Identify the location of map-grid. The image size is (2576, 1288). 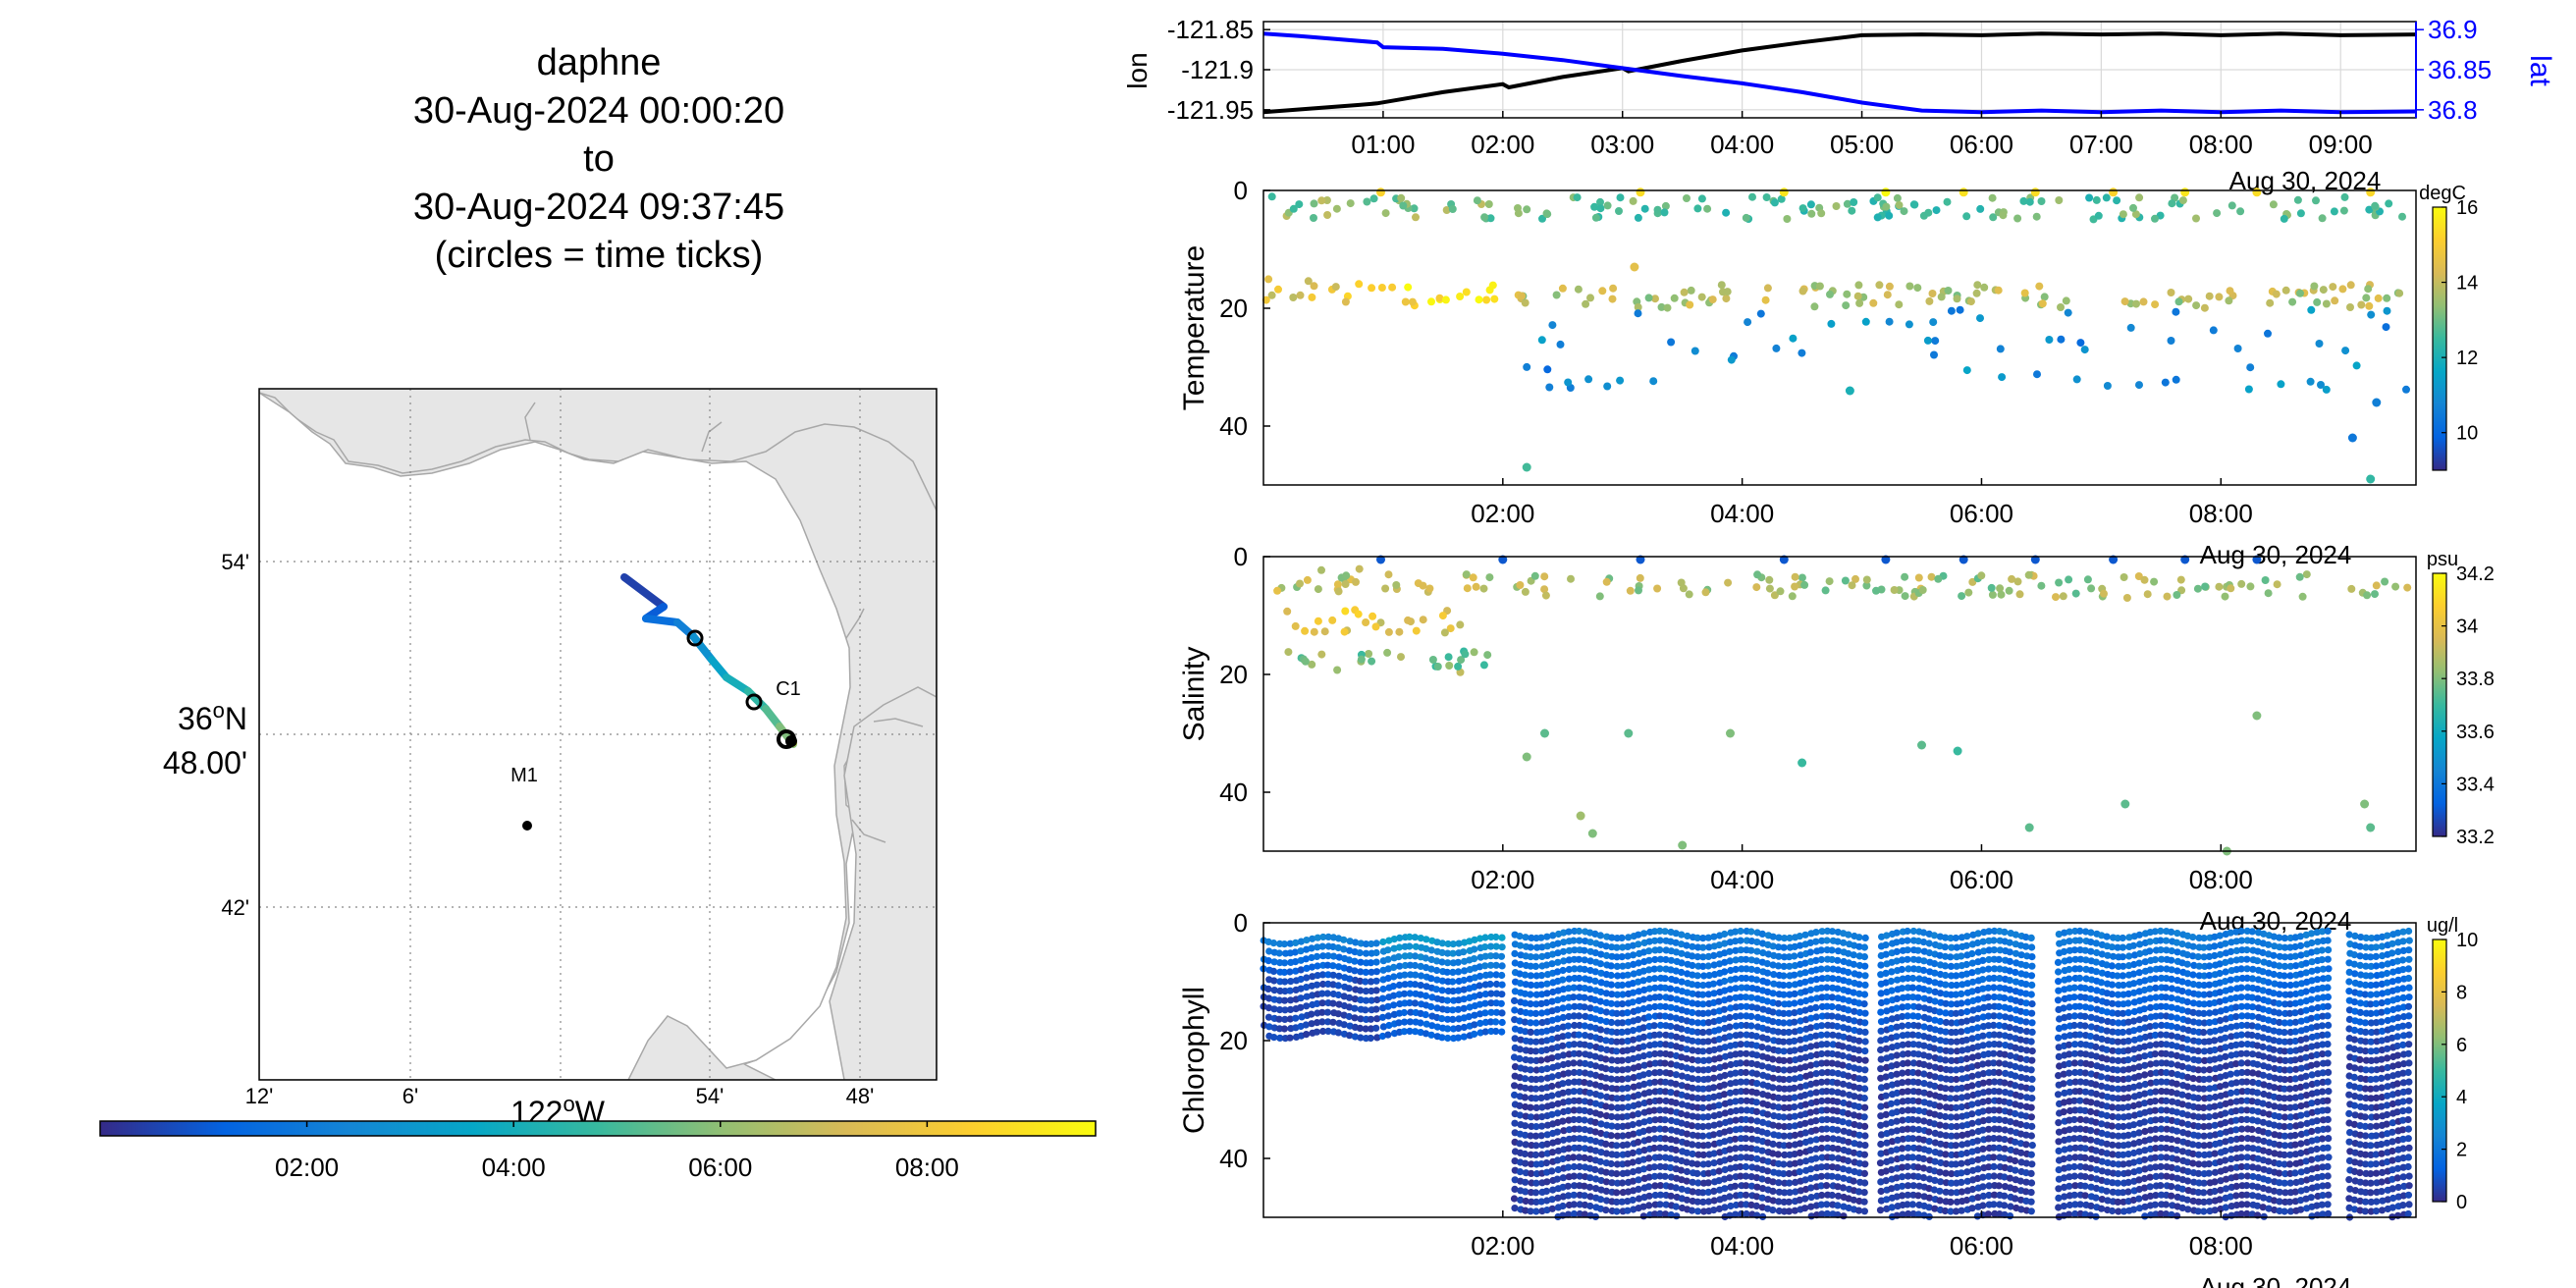
(598, 734).